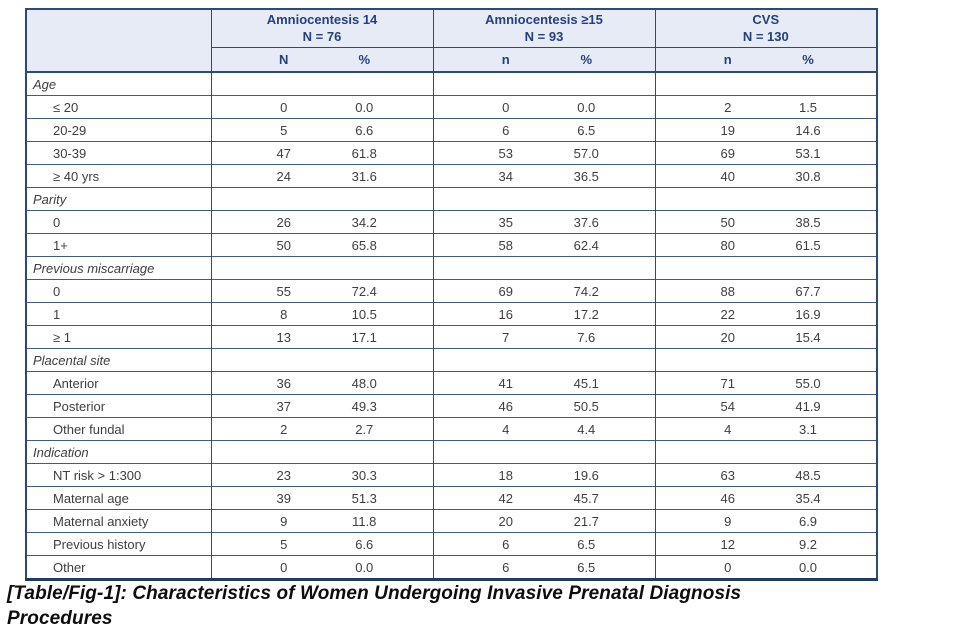 This screenshot has height=641, width=957. Describe the element at coordinates (266, 337) in the screenshot. I see `count-cell: 13` at that location.